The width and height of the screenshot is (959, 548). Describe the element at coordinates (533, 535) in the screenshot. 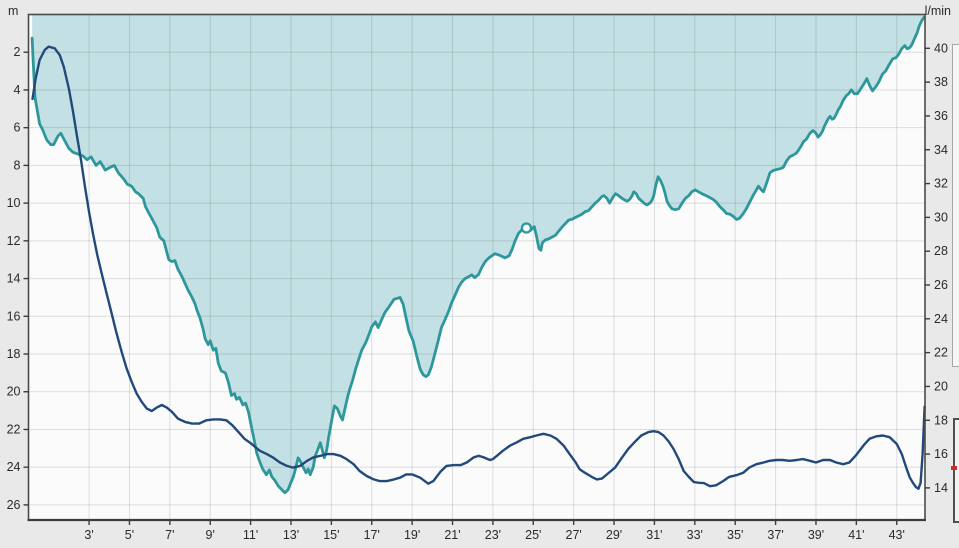

I see `time-axis-tick-label: 25'` at that location.